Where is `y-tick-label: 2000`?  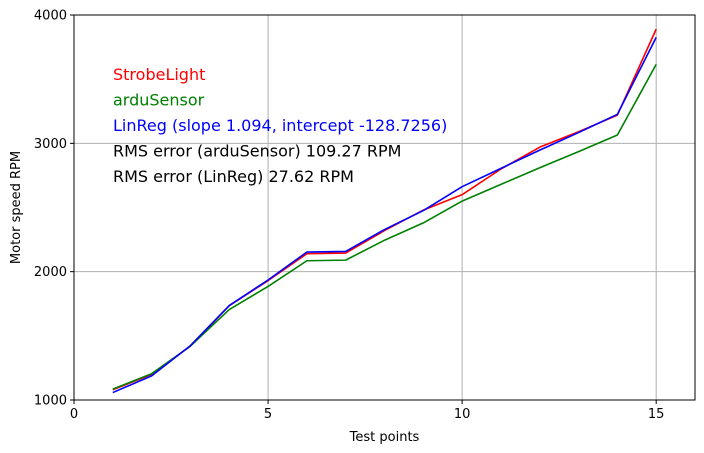 y-tick-label: 2000 is located at coordinates (50, 272).